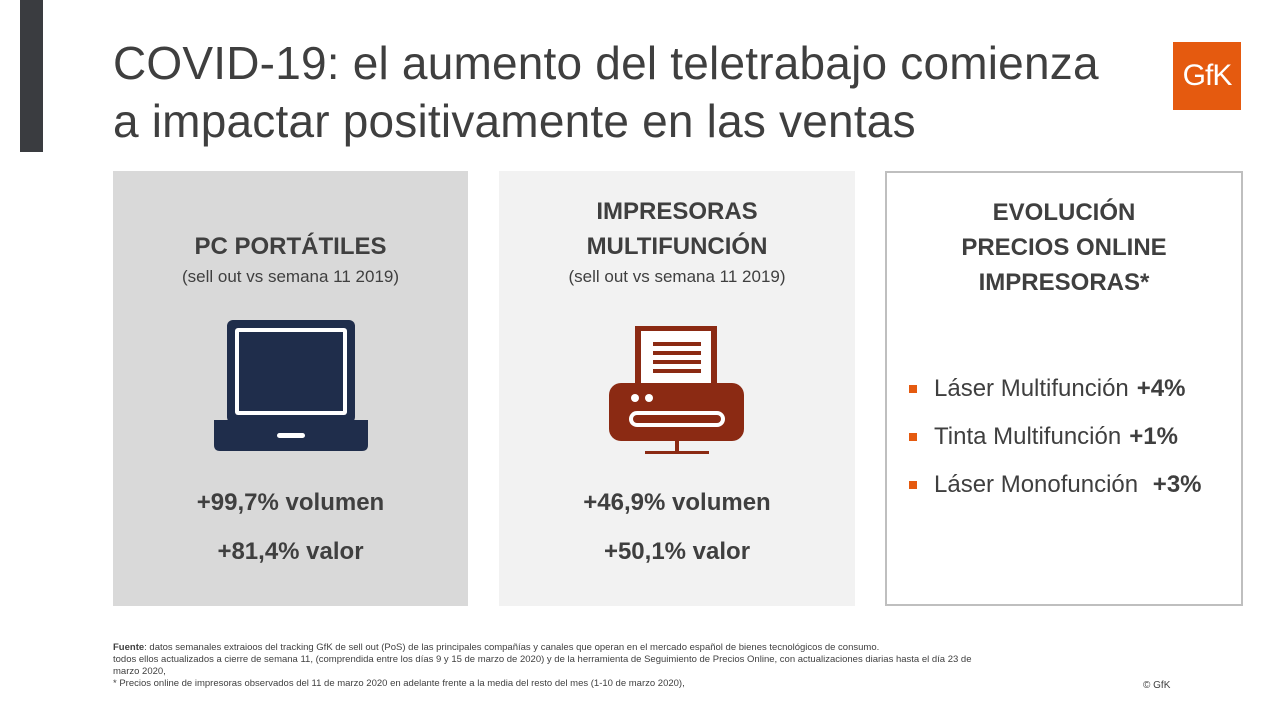 The height and width of the screenshot is (720, 1280). What do you see at coordinates (1039, 484) in the screenshot?
I see `price-bullet-label: Láser Monofunción` at bounding box center [1039, 484].